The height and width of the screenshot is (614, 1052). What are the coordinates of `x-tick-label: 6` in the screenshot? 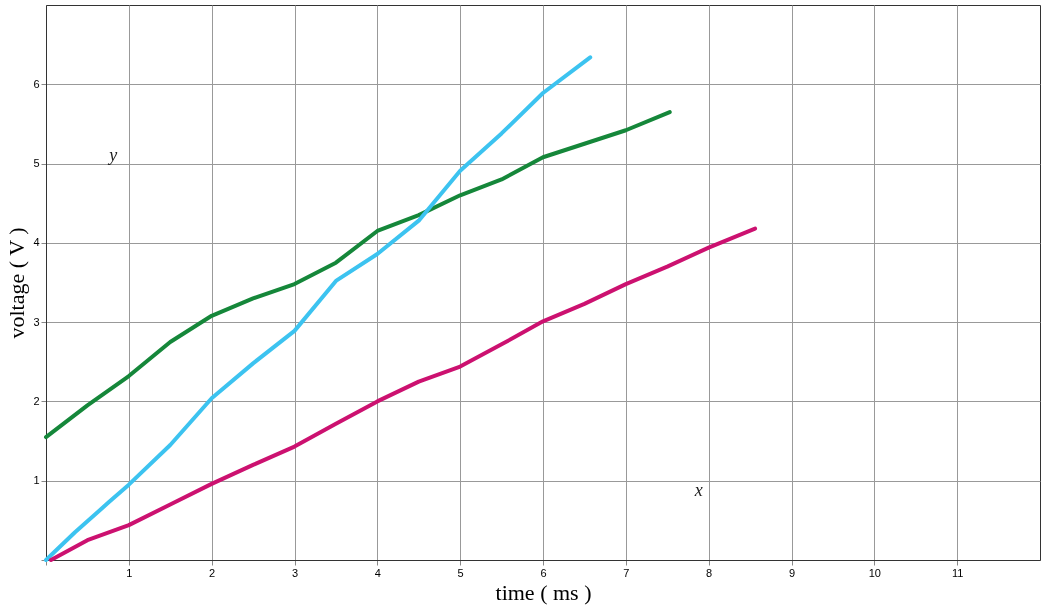 It's located at (543, 572).